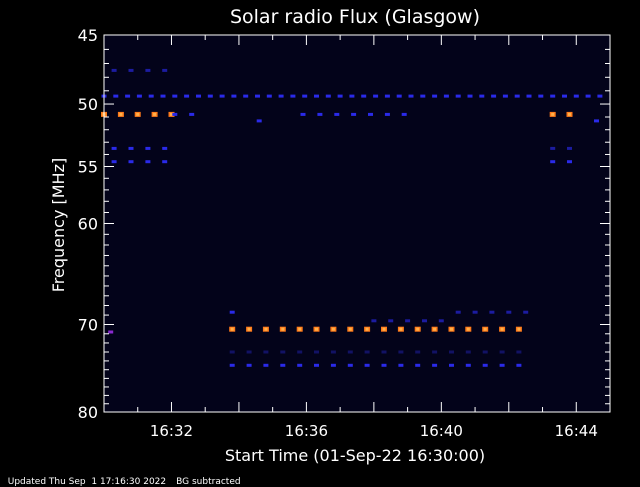 This screenshot has width=640, height=487. What do you see at coordinates (88, 325) in the screenshot?
I see `y-tick-label: 70` at bounding box center [88, 325].